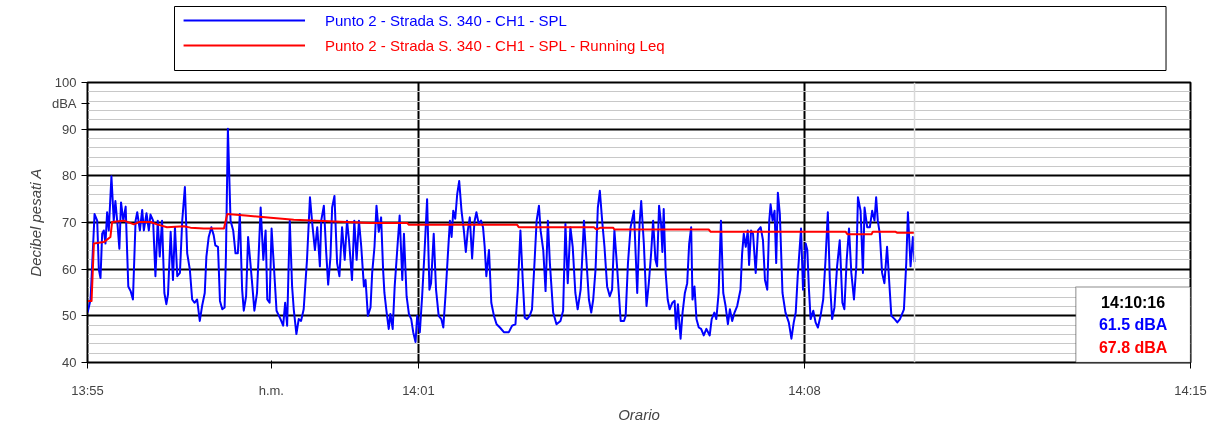 This screenshot has height=428, width=1217. I want to click on x-tick-label: 13:55, so click(87, 390).